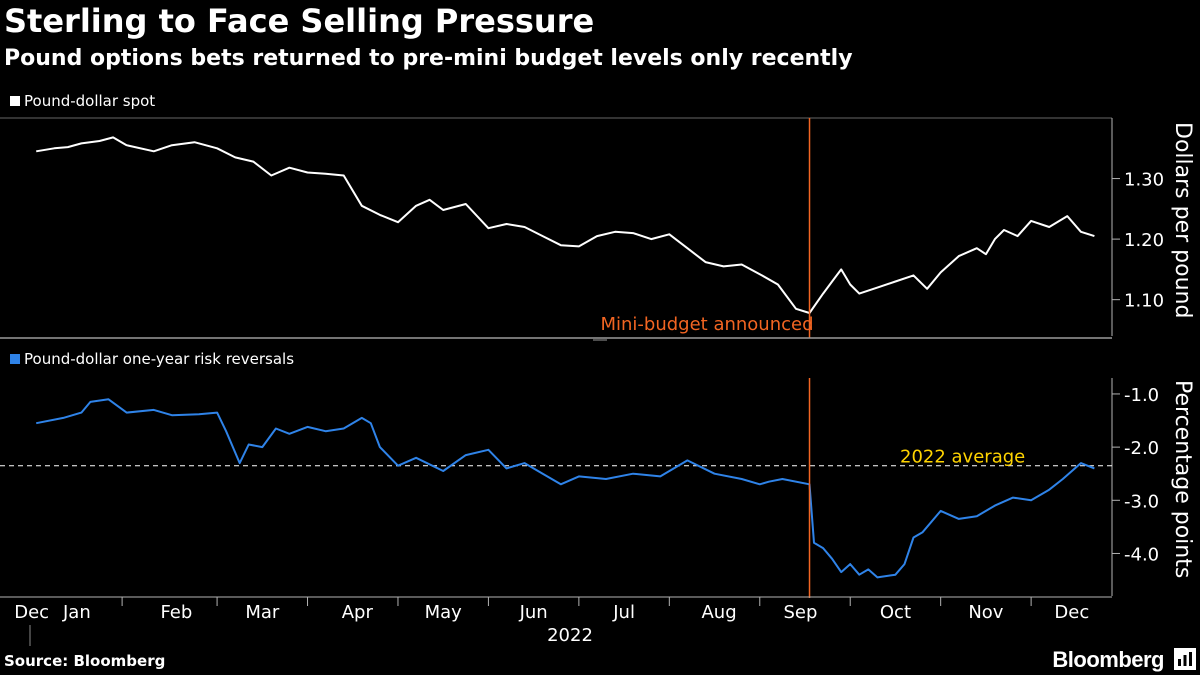 The height and width of the screenshot is (675, 1200). I want to click on rr-y-label: Percentage points, so click(1182, 479).